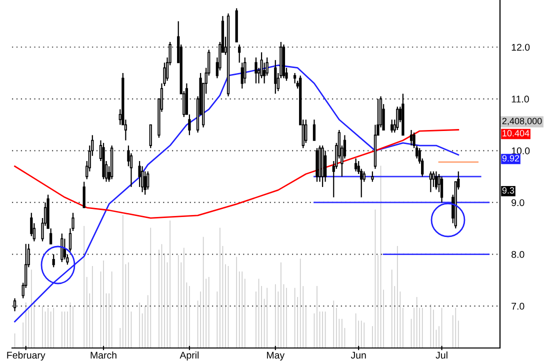 The height and width of the screenshot is (364, 550). I want to click on y-tick-label: 12.0, so click(521, 47).